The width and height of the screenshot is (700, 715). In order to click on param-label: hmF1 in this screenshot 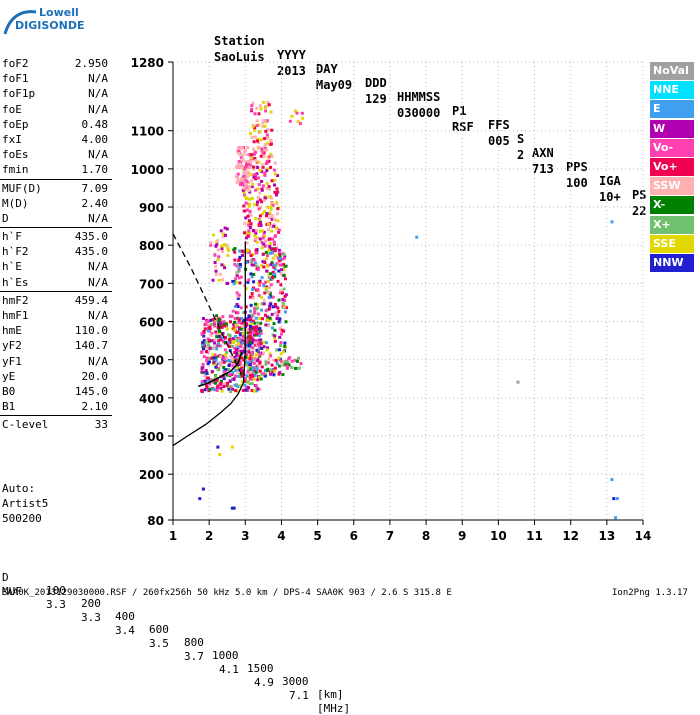, I will do `click(15, 315)`.